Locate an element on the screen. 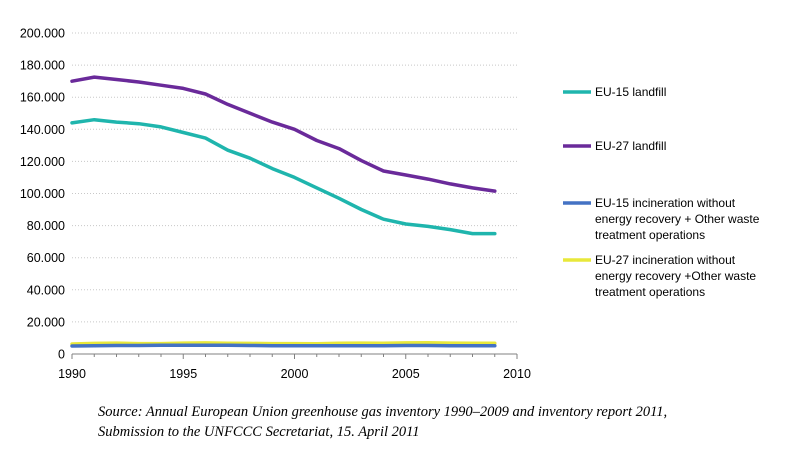  legend-label: EU-27 incineration without is located at coordinates (665, 260).